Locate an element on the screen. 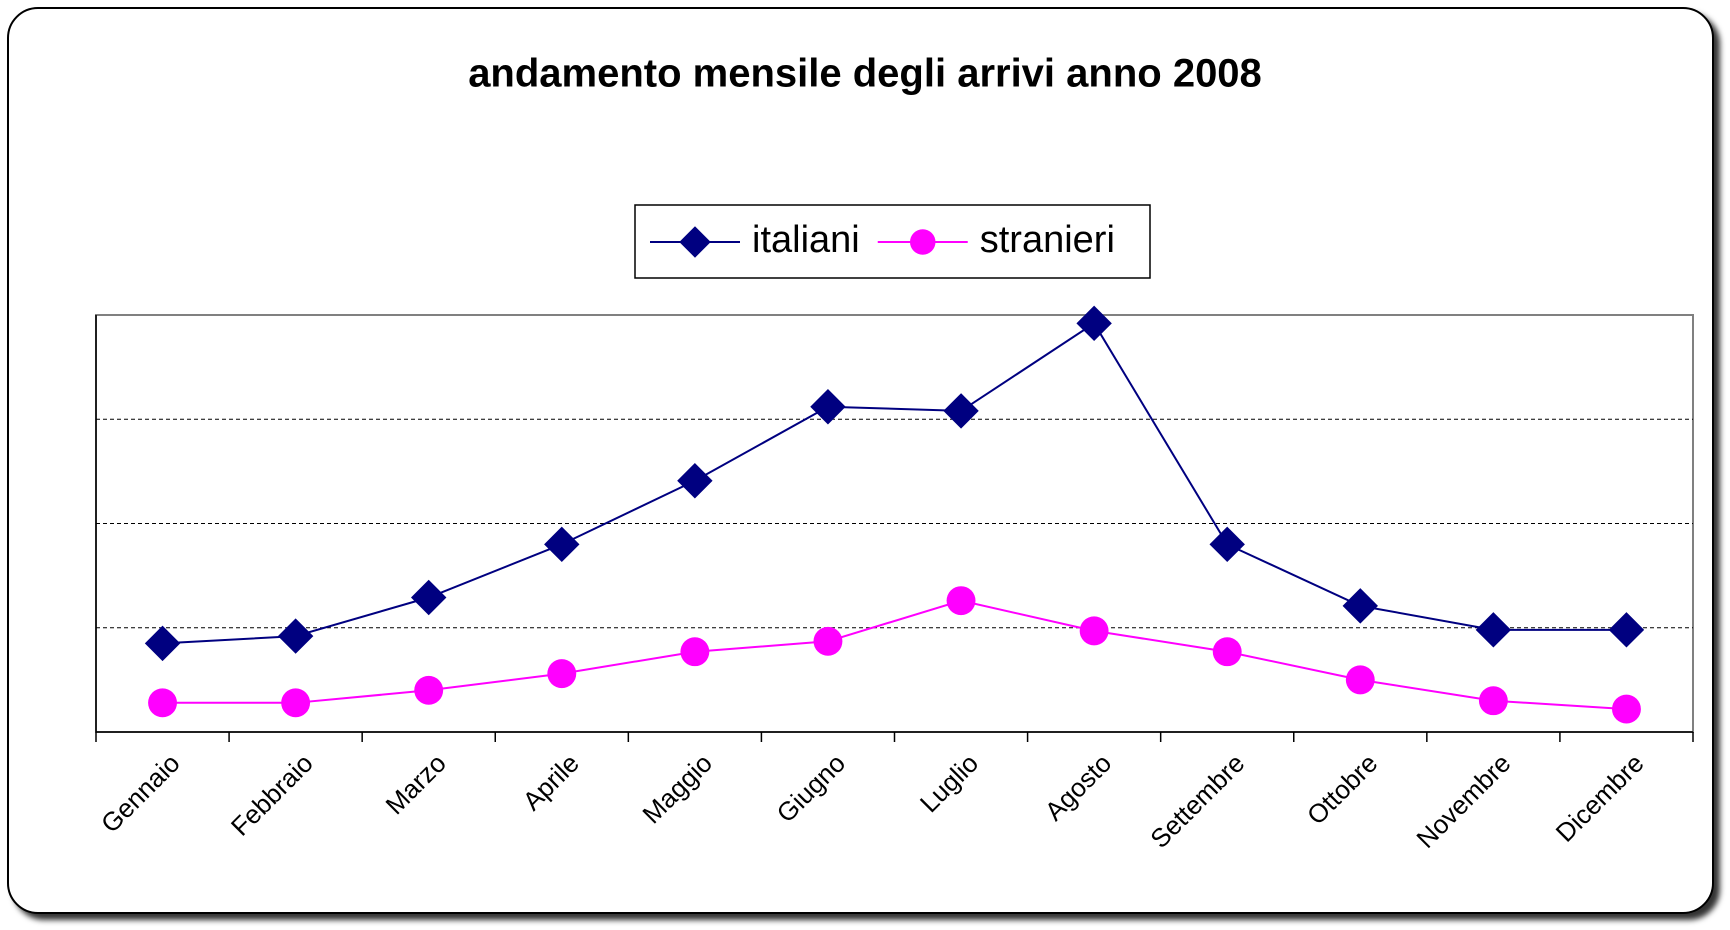 The height and width of the screenshot is (930, 1730). legend-label: italiani is located at coordinates (806, 240).